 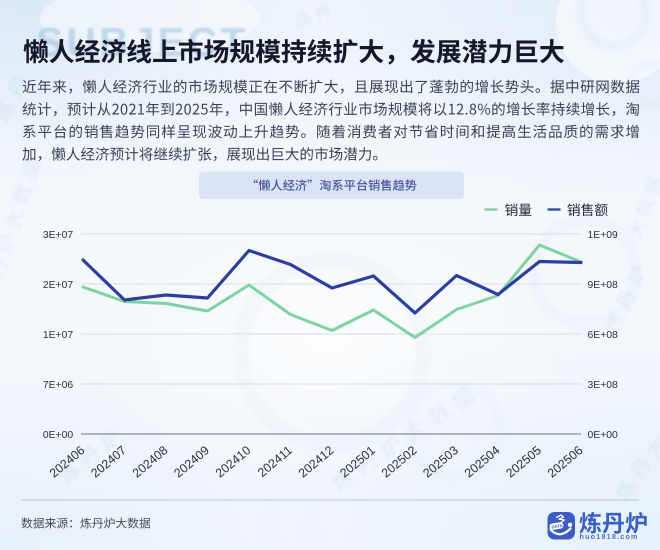 What do you see at coordinates (58, 335) in the screenshot?
I see `svg-text: 1E+07` at bounding box center [58, 335].